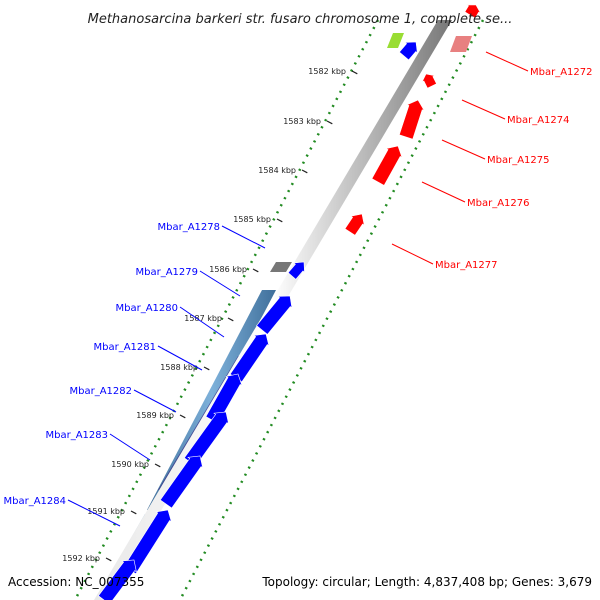 The image size is (600, 600). What do you see at coordinates (228, 269) in the screenshot?
I see `tick-label: 1586 kbp` at bounding box center [228, 269].